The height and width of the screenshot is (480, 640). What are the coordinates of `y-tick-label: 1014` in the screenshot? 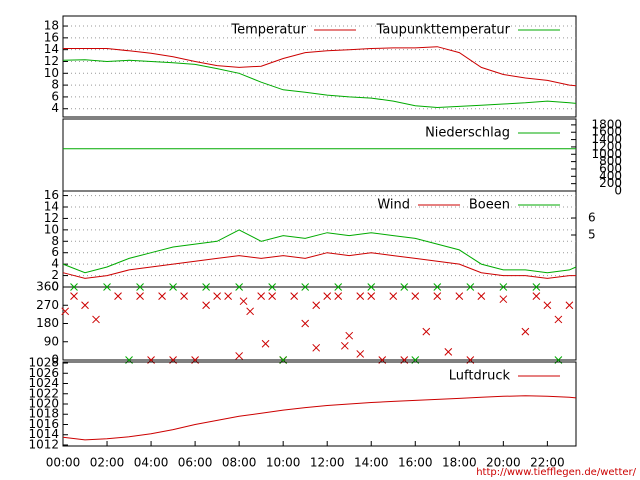 It's located at (43, 434).